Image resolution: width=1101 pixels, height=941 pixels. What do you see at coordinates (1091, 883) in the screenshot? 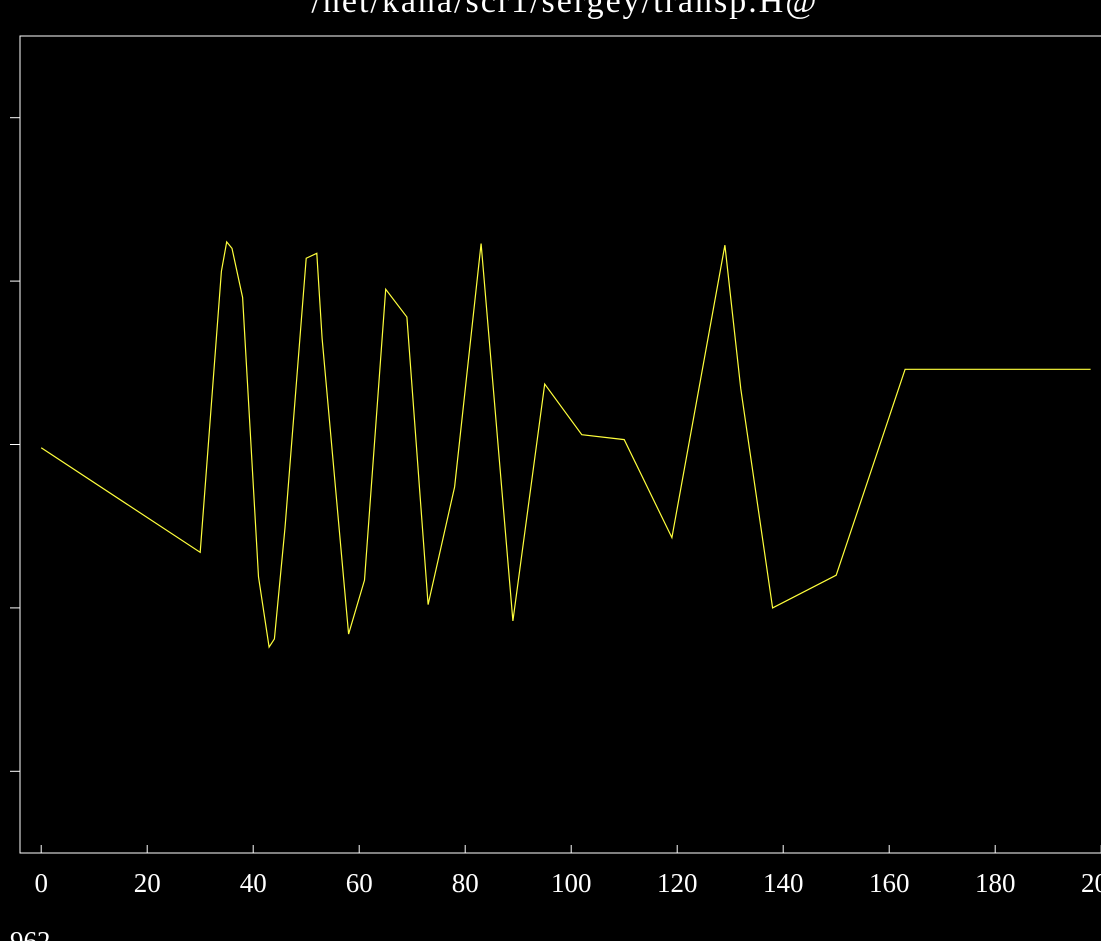
I see `x-tick-label: 200` at bounding box center [1091, 883].